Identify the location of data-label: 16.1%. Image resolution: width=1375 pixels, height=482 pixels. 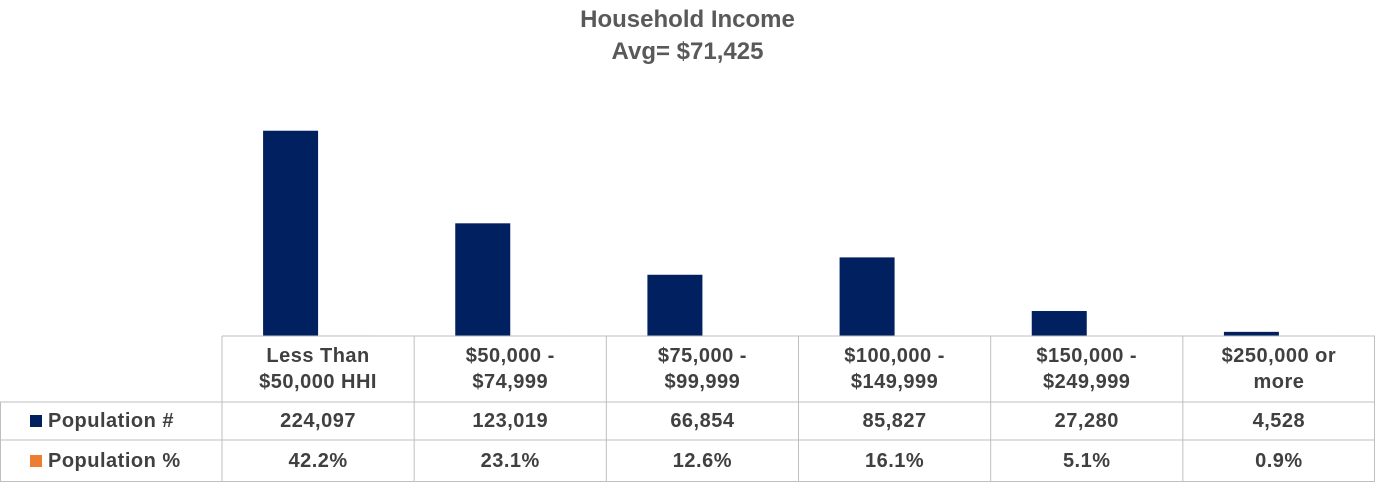
(894, 461).